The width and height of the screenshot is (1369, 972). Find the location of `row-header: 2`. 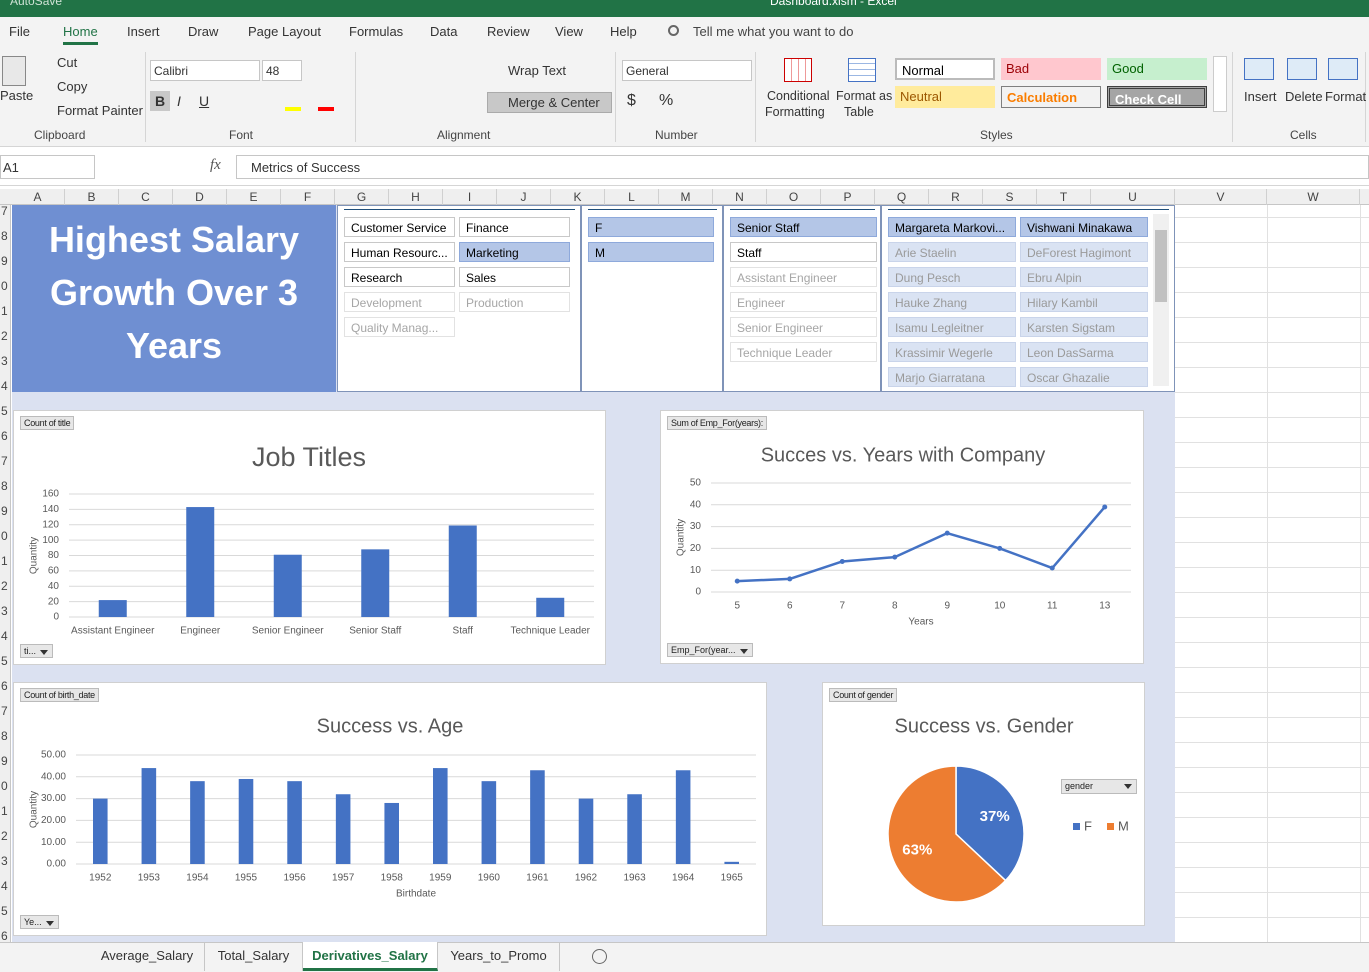

row-header: 2 is located at coordinates (4, 336).